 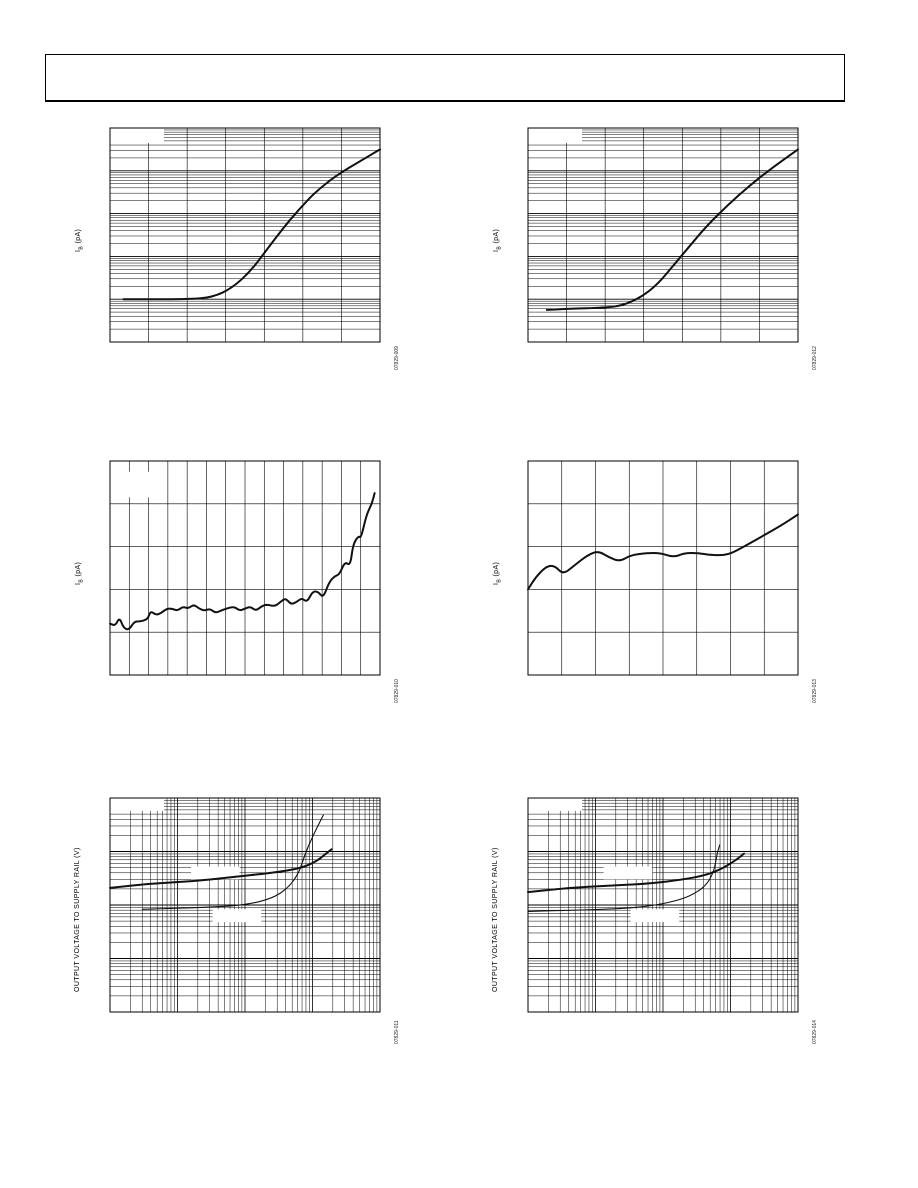 I want to click on chart-panel-4: IB (pA) 07829-013, so click(x=653, y=600).